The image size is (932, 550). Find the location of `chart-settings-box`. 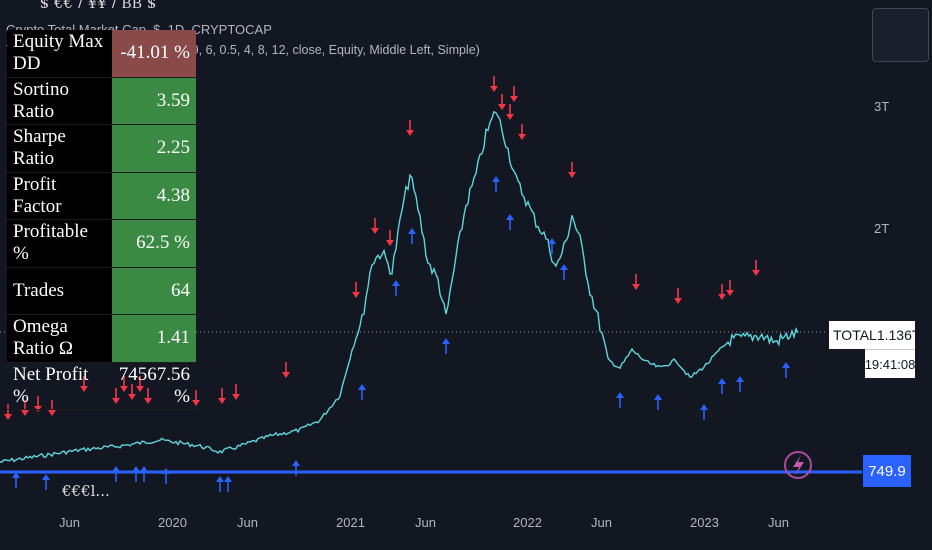

chart-settings-box is located at coordinates (900, 35).